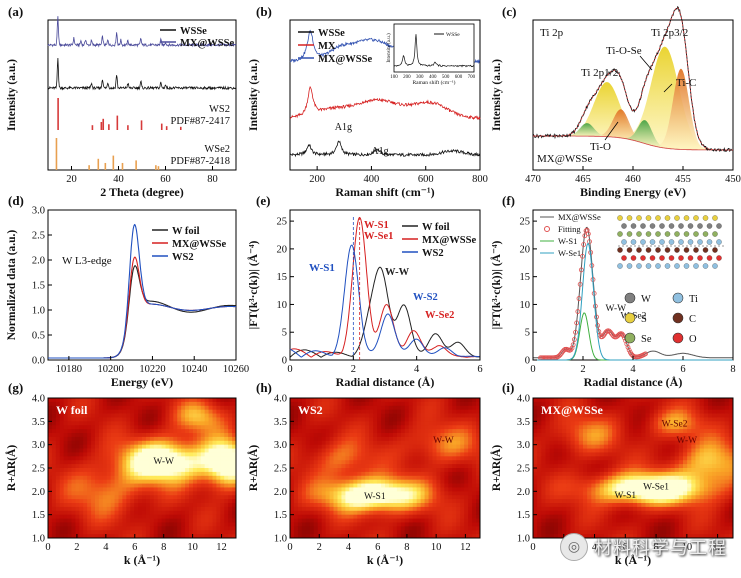 The image size is (741, 578). What do you see at coordinates (629, 350) in the screenshot?
I see `fit-data-point` at bounding box center [629, 350].